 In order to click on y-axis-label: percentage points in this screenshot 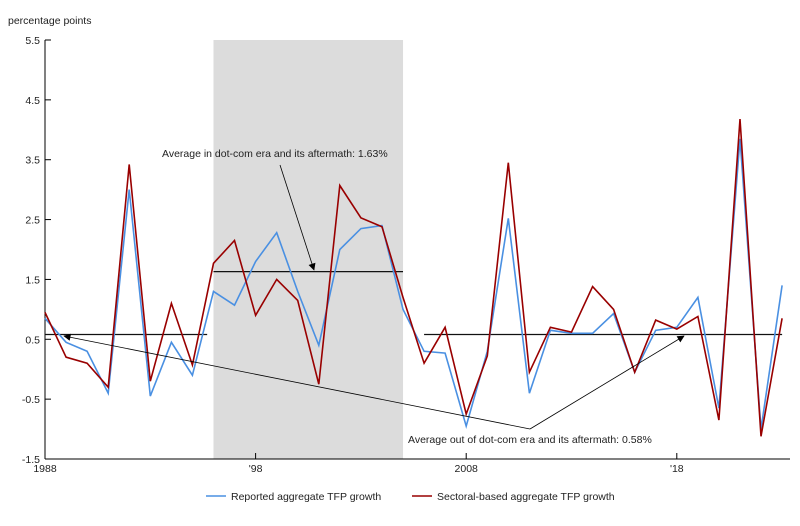, I will do `click(49, 21)`.